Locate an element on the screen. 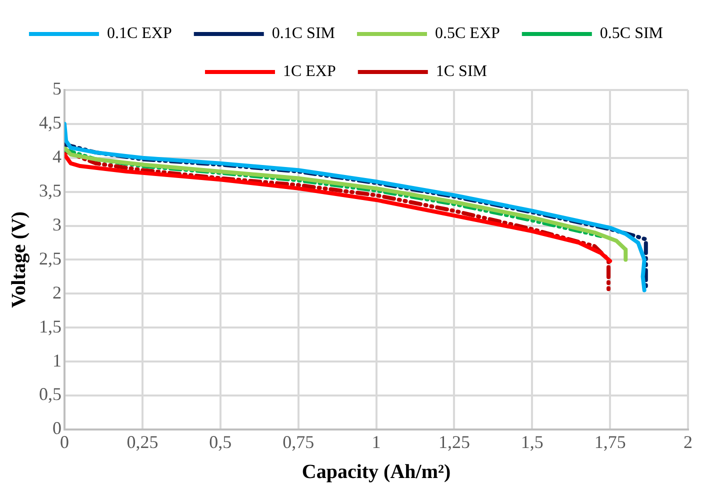 The height and width of the screenshot is (493, 704). y-tick-label: 3,5 is located at coordinates (50, 190).